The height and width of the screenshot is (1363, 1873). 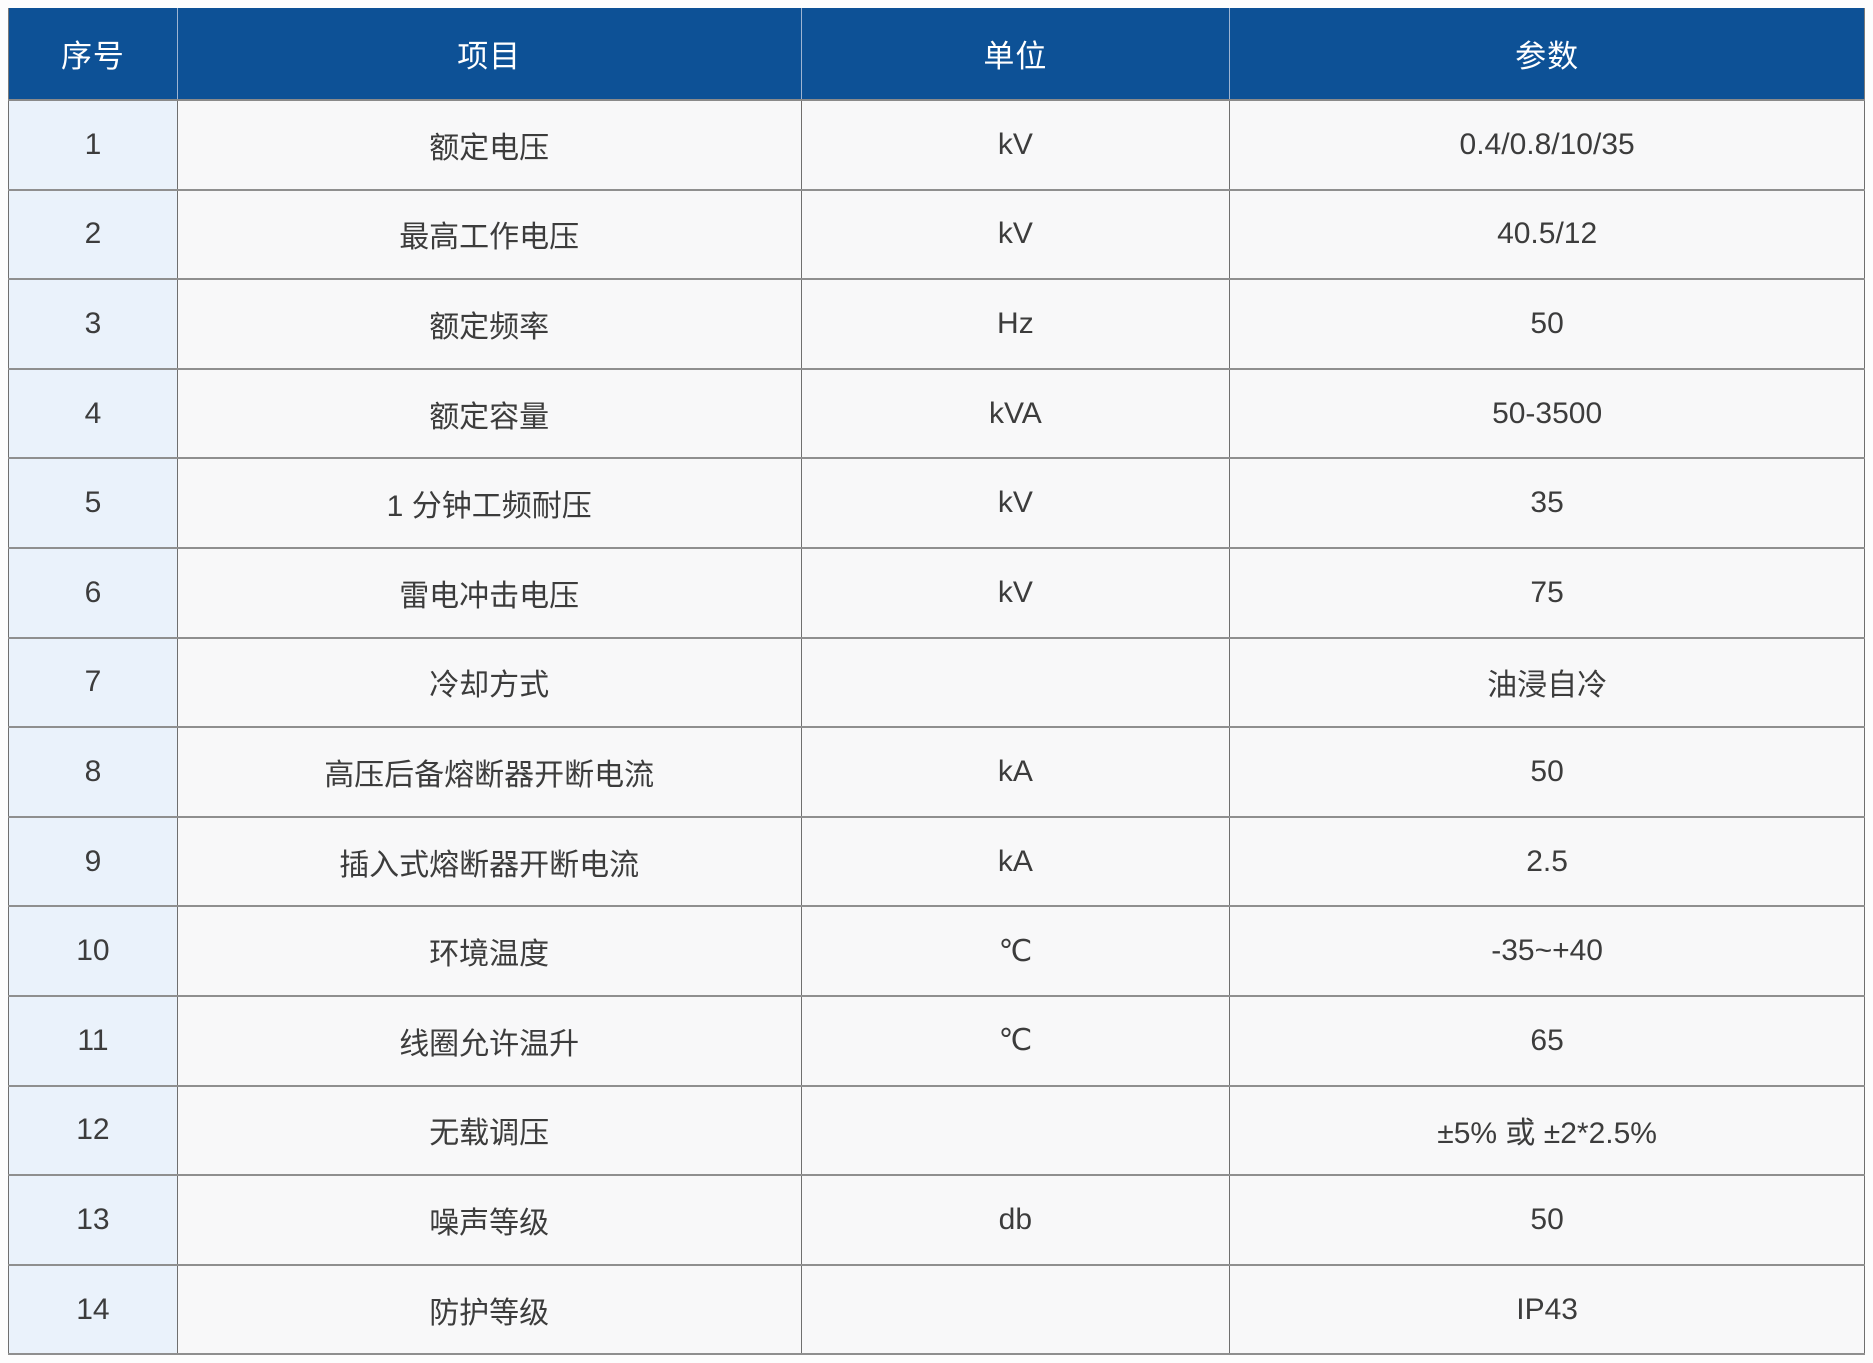 What do you see at coordinates (93, 324) in the screenshot?
I see `seq-cell: 3` at bounding box center [93, 324].